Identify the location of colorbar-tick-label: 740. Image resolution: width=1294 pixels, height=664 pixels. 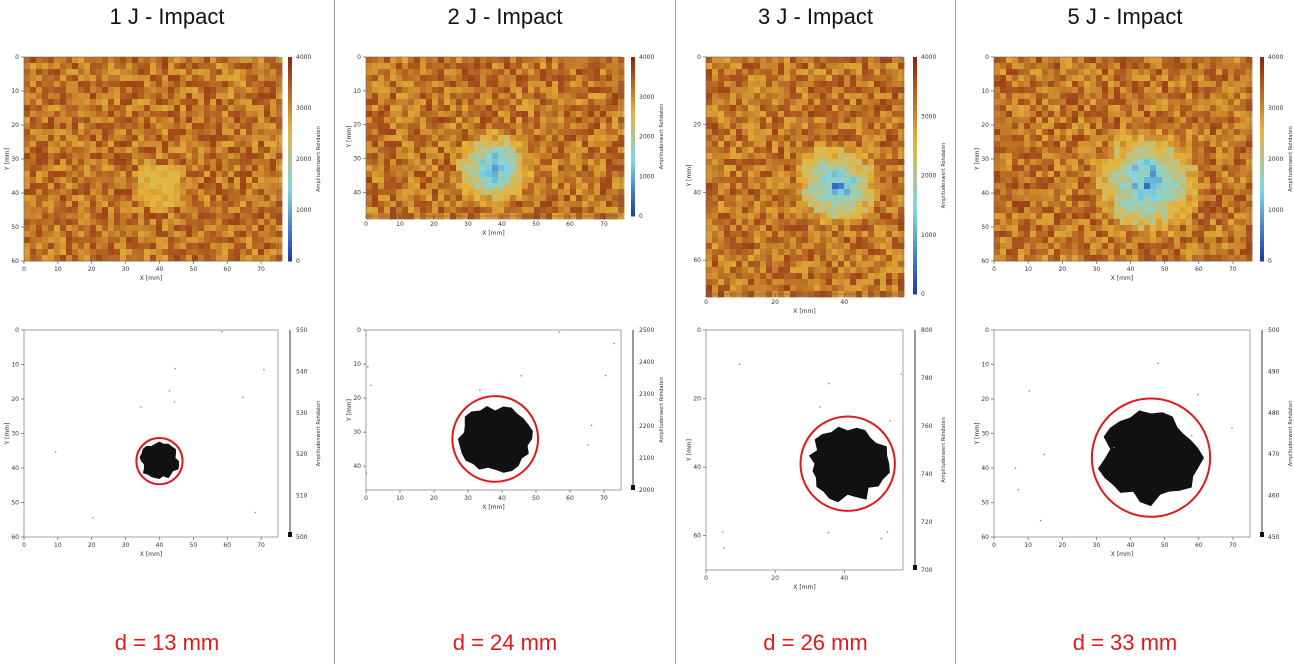
(927, 474).